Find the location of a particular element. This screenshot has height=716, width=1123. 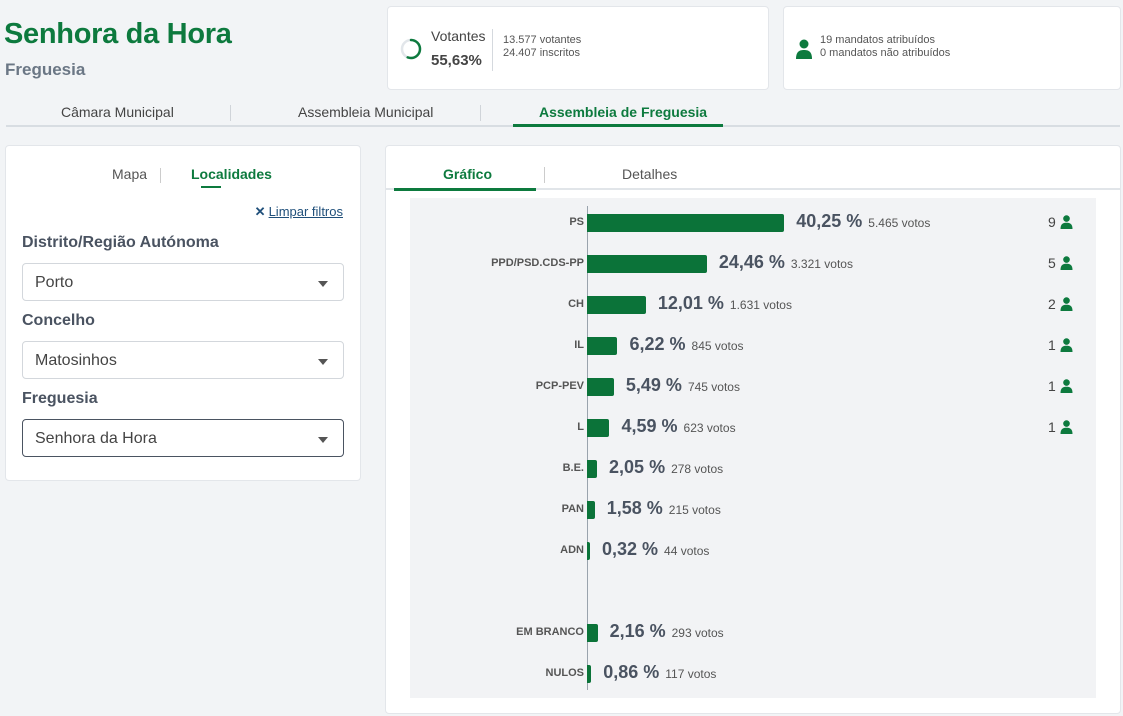

result-percent: 0,32 % is located at coordinates (630, 549).